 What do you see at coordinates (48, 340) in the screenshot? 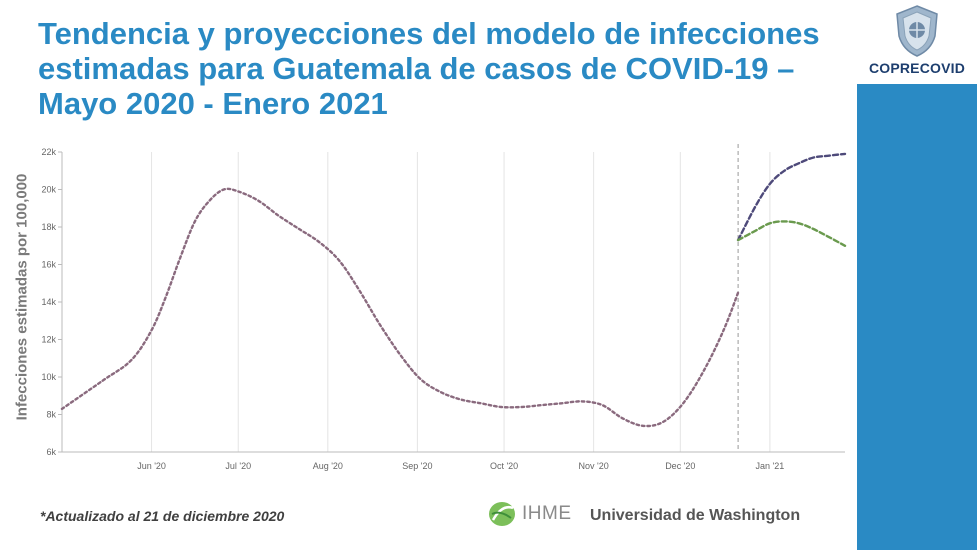
I see `y-tick-label: 12k` at bounding box center [48, 340].